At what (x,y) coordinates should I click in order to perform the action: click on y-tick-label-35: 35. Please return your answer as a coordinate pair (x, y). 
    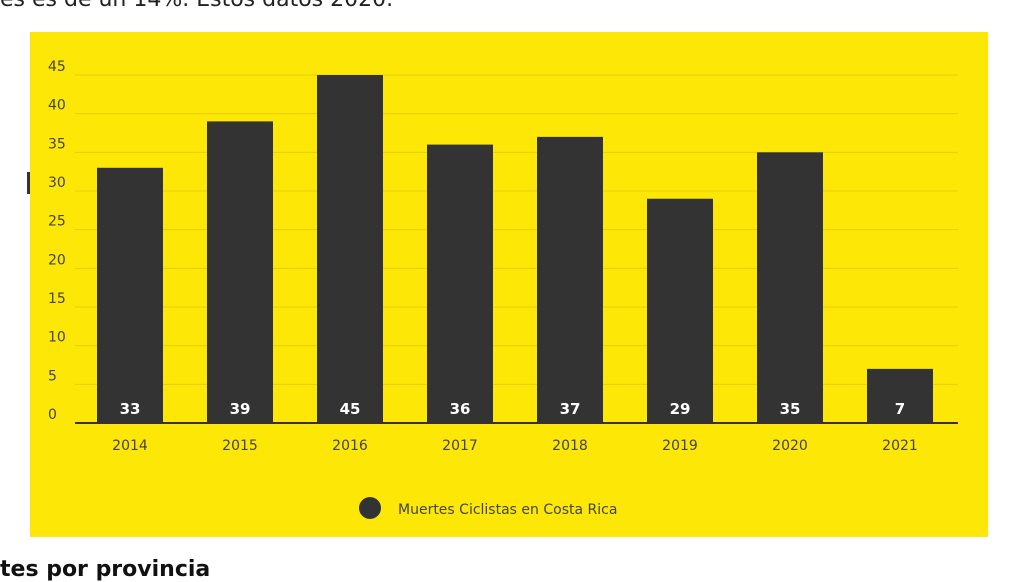
    Looking at the image, I should click on (57, 144).